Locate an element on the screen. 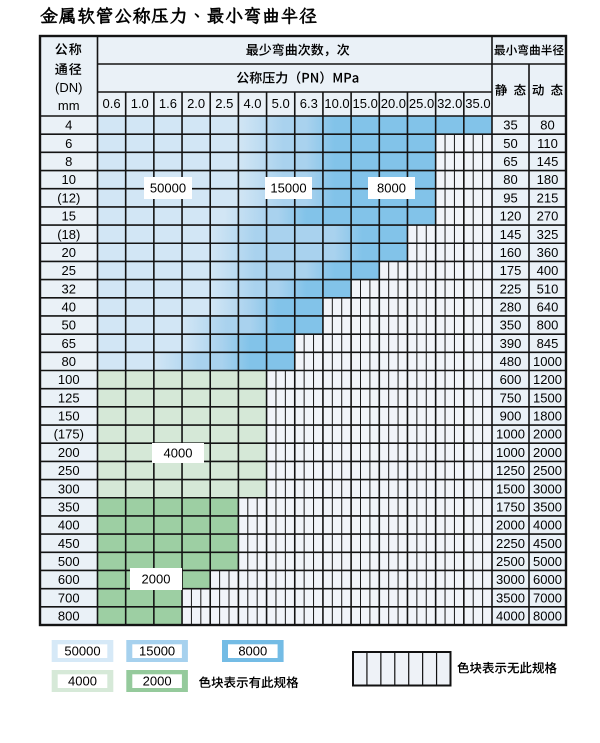 The width and height of the screenshot is (600, 743). svg-text: 120 is located at coordinates (511, 216).